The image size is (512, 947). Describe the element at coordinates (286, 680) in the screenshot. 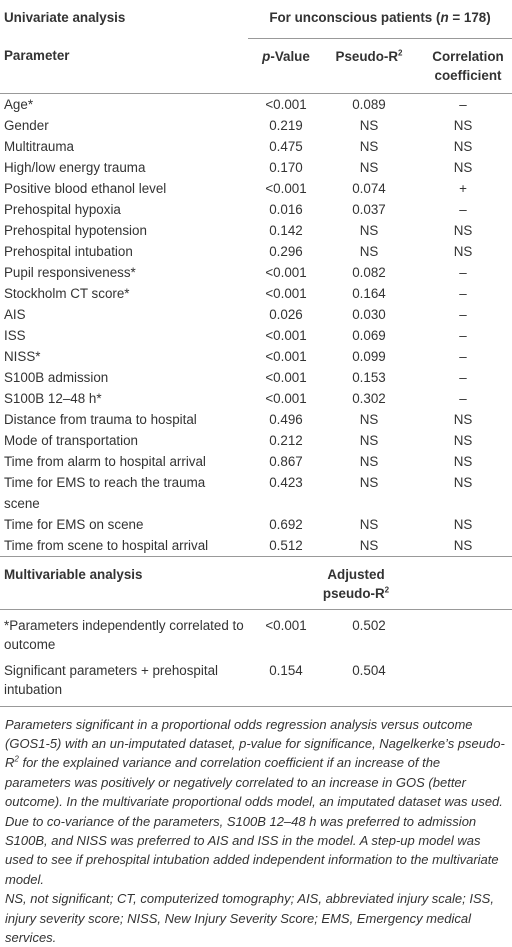

I see `cell: 0.154` at that location.